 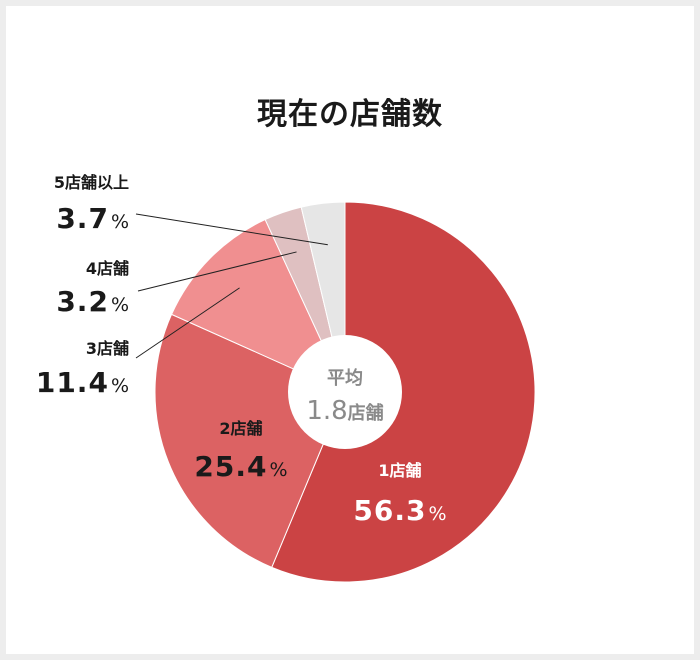 I want to click on slice-label-4: 4店舗, so click(x=107, y=268).